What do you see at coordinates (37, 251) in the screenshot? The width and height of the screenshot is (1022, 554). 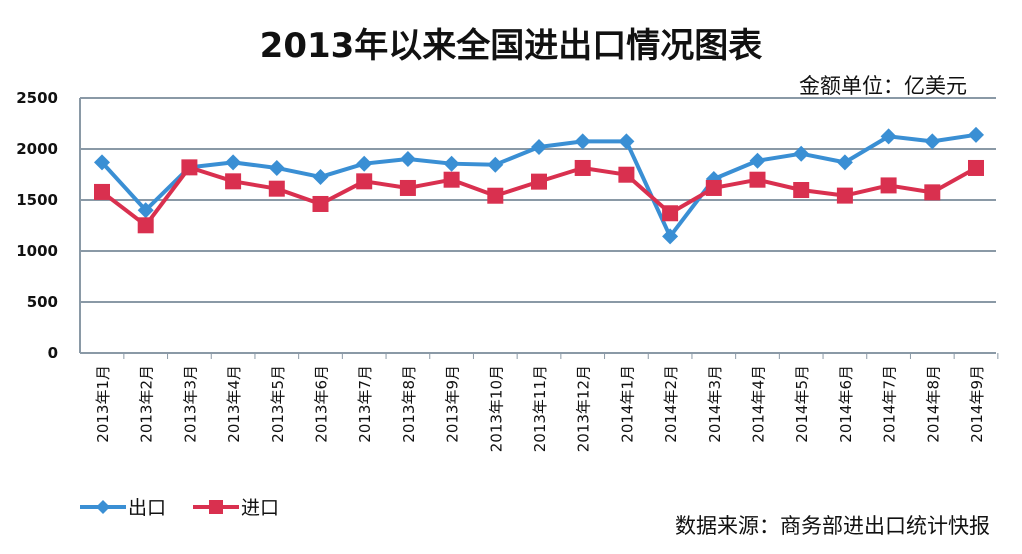 I see `y-tick-label: 1000` at bounding box center [37, 251].